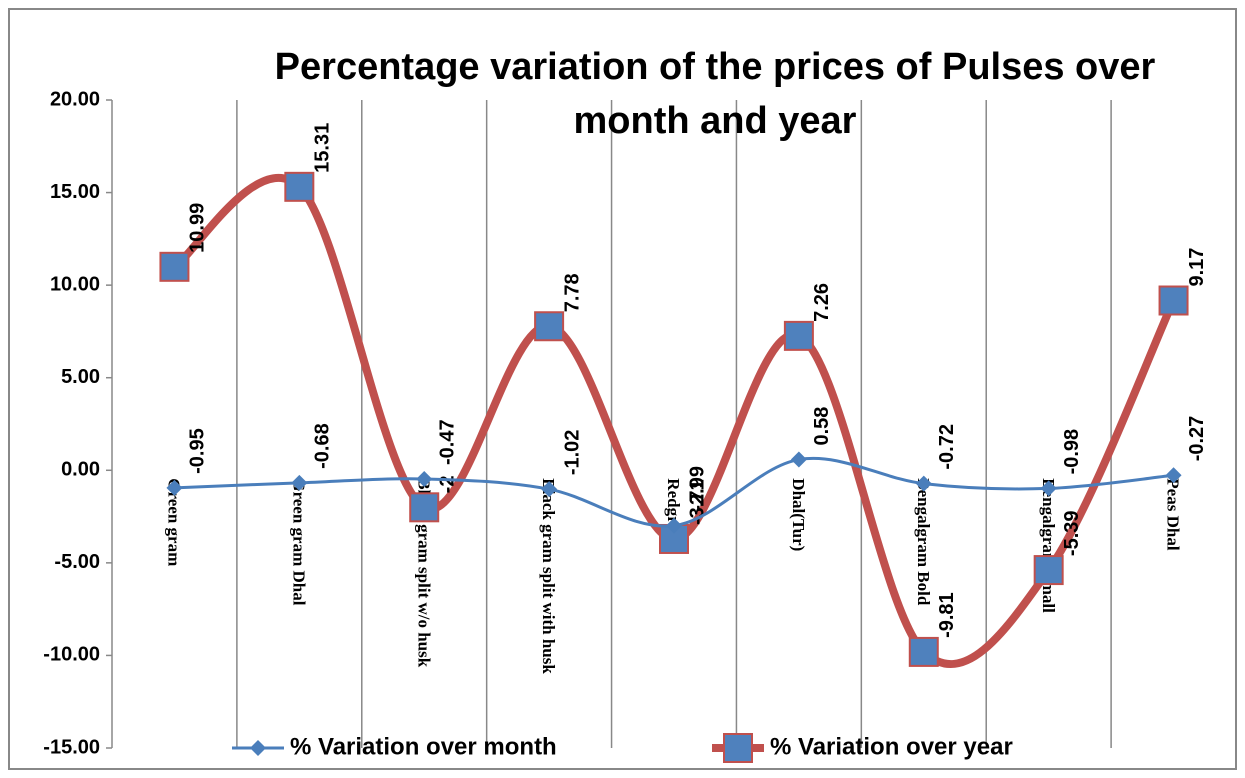  I want to click on x-tick-label: Bengalgram Small, so click(1048, 545).